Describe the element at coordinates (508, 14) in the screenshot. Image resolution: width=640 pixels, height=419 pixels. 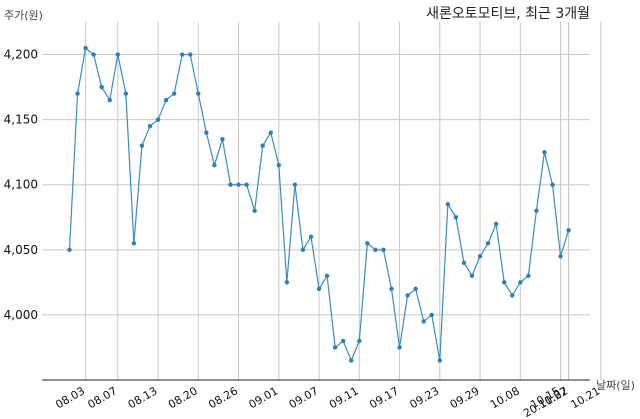
I see `chart-title: 새론오토모티브, 최근 3개월` at that location.